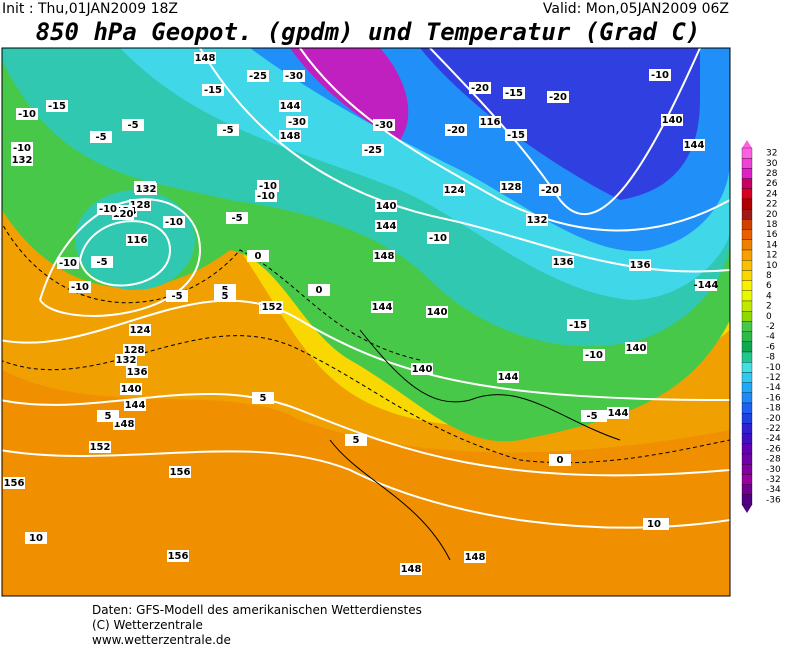 This screenshot has width=790, height=648. I want to click on contour-label: 156, so click(178, 556).